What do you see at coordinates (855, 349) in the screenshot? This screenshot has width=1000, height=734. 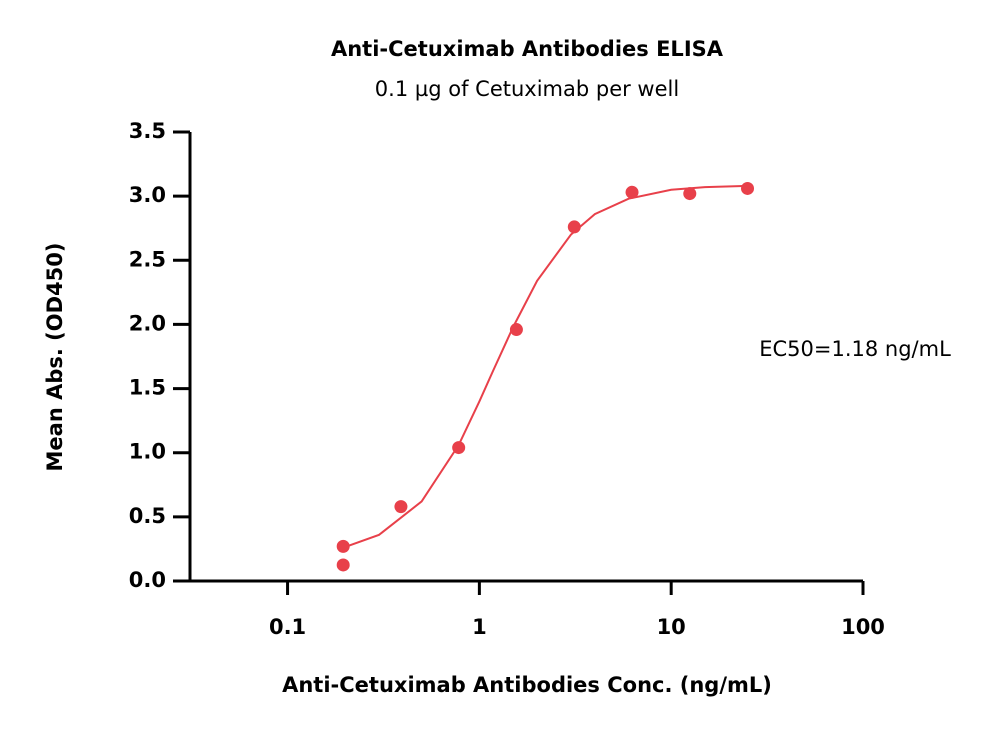 I see `annotation: EC50=1.18 ng/mL` at bounding box center [855, 349].